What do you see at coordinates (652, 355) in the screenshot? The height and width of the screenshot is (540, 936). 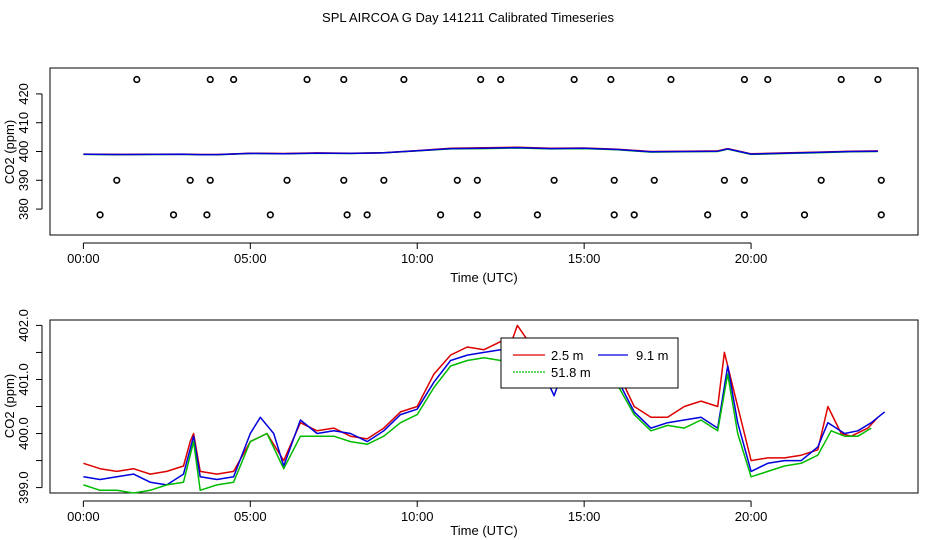 I see `legend-label-9-1m: 9.1 m` at bounding box center [652, 355].